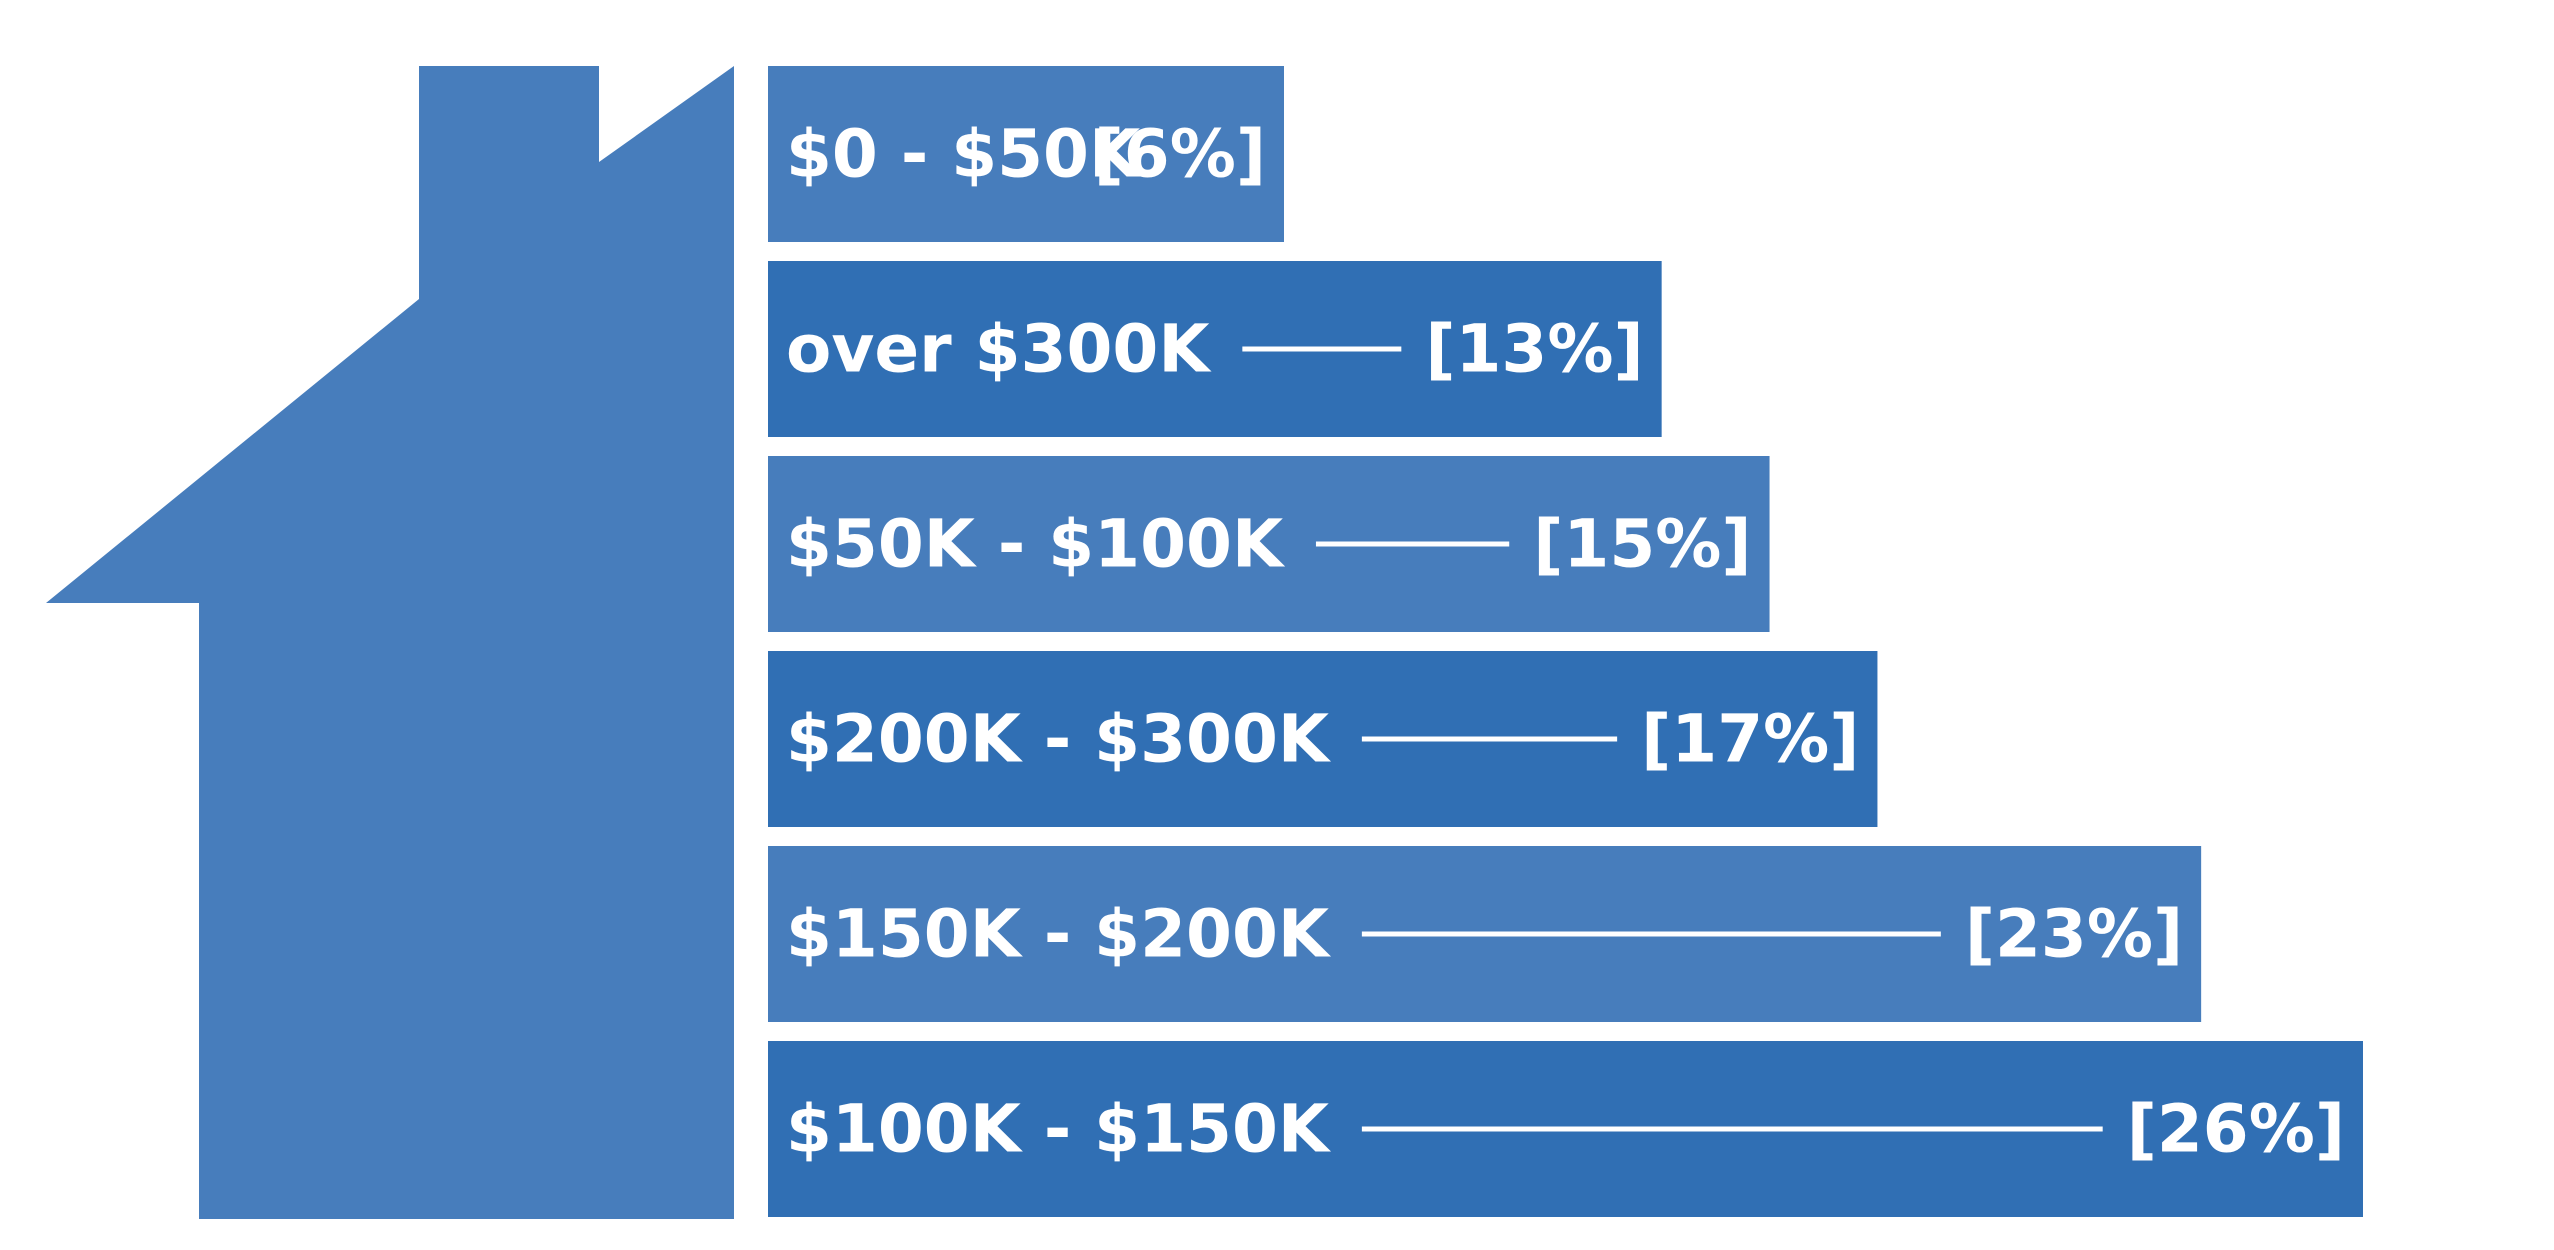 This screenshot has width=2554, height=1250. What do you see at coordinates (2236, 1129) in the screenshot?
I see `bar-value-5: [26%]` at bounding box center [2236, 1129].